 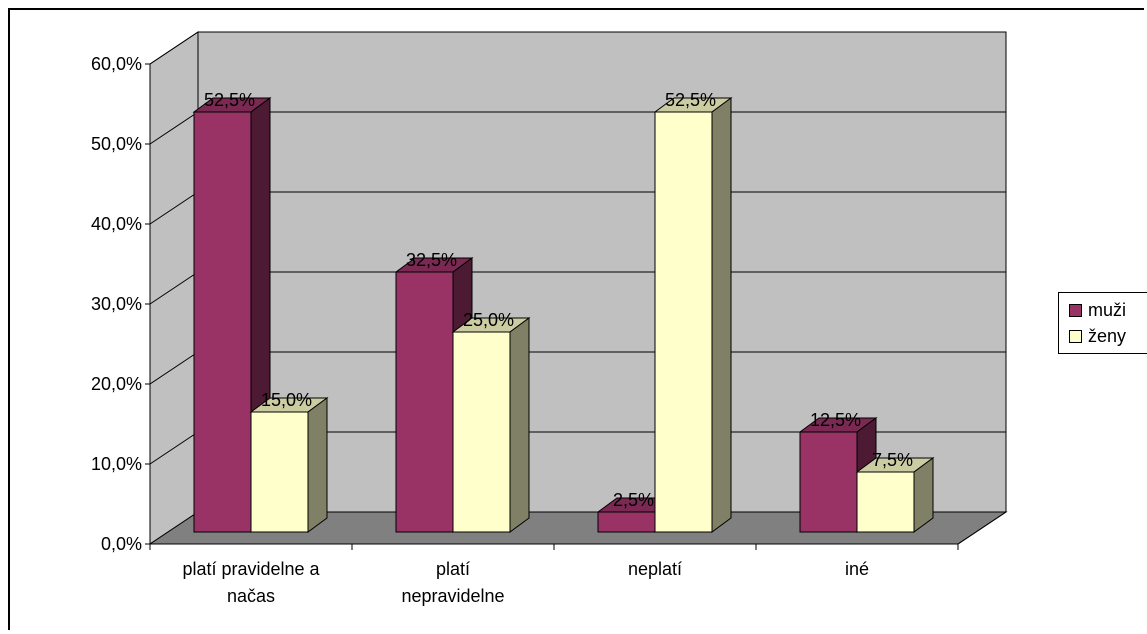 I want to click on y-tick-label: 50,0%, so click(x=116, y=144).